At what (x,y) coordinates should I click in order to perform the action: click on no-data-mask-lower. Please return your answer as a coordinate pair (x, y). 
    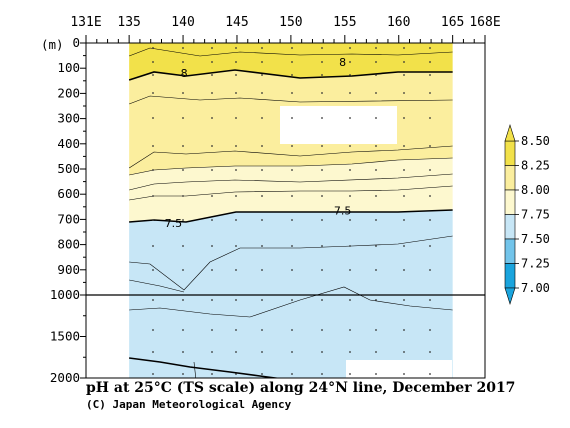
    Looking at the image, I should click on (399, 369).